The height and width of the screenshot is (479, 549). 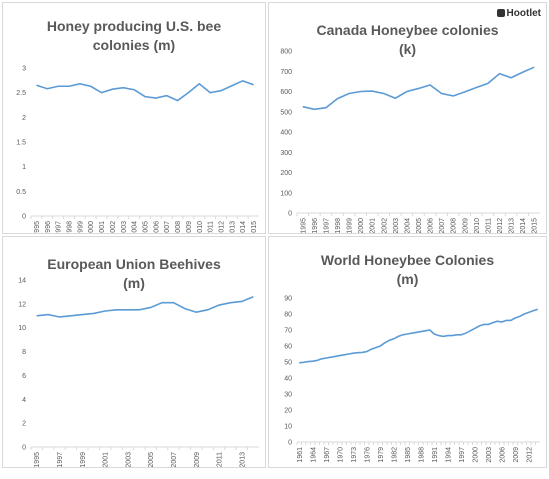 What do you see at coordinates (70, 227) in the screenshot?
I see `x-tick-label: 1998` at bounding box center [70, 227].